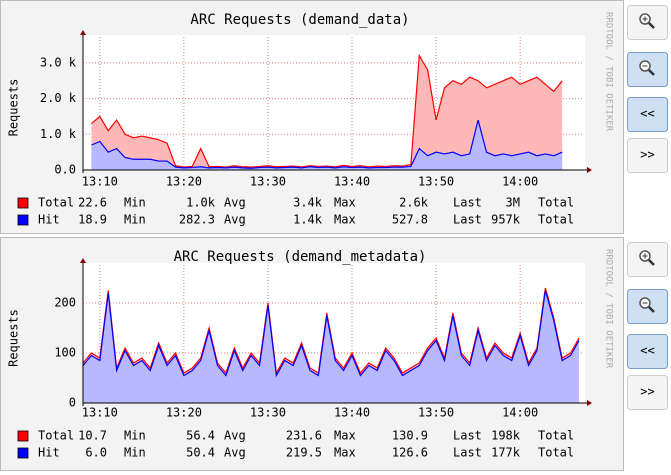 The height and width of the screenshot is (475, 671). Describe the element at coordinates (308, 220) in the screenshot. I see `legend-stat: 1.4k` at that location.